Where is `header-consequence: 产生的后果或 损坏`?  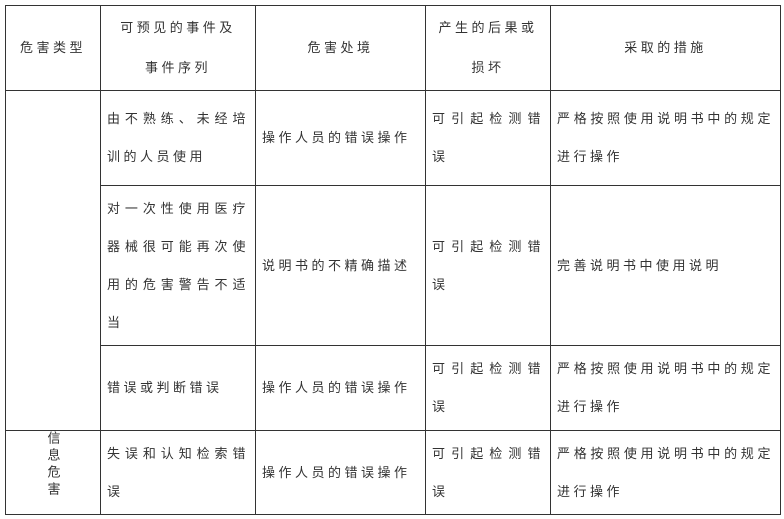
header-consequence: 产生的后果或 损坏 is located at coordinates (488, 48).